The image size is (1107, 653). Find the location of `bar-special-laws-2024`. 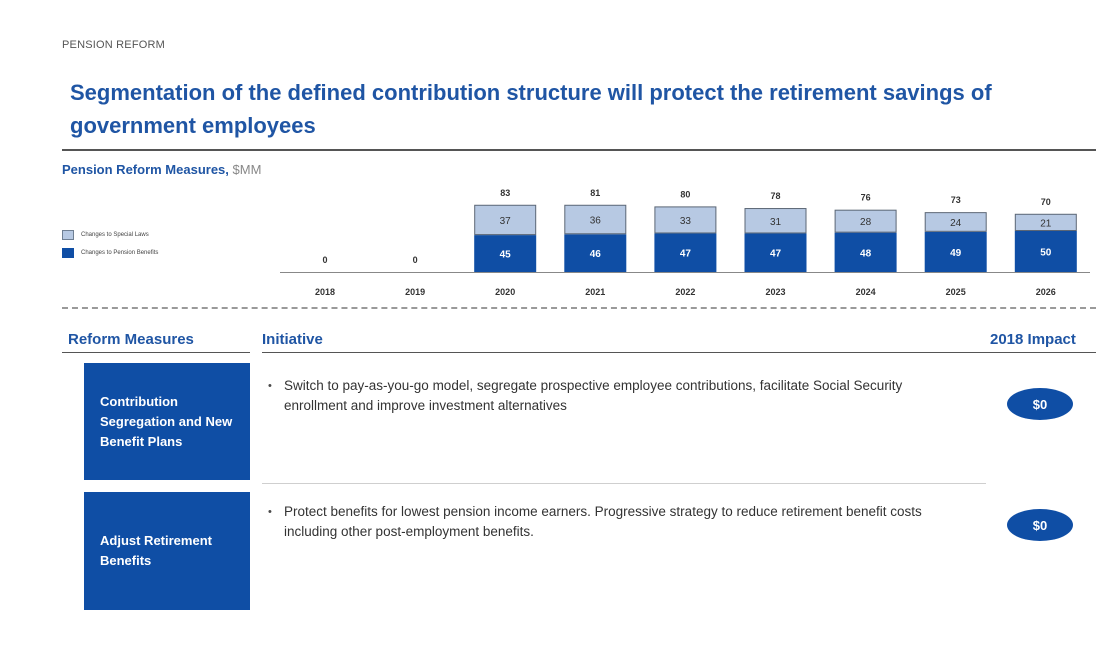

bar-special-laws-2024 is located at coordinates (865, 221).